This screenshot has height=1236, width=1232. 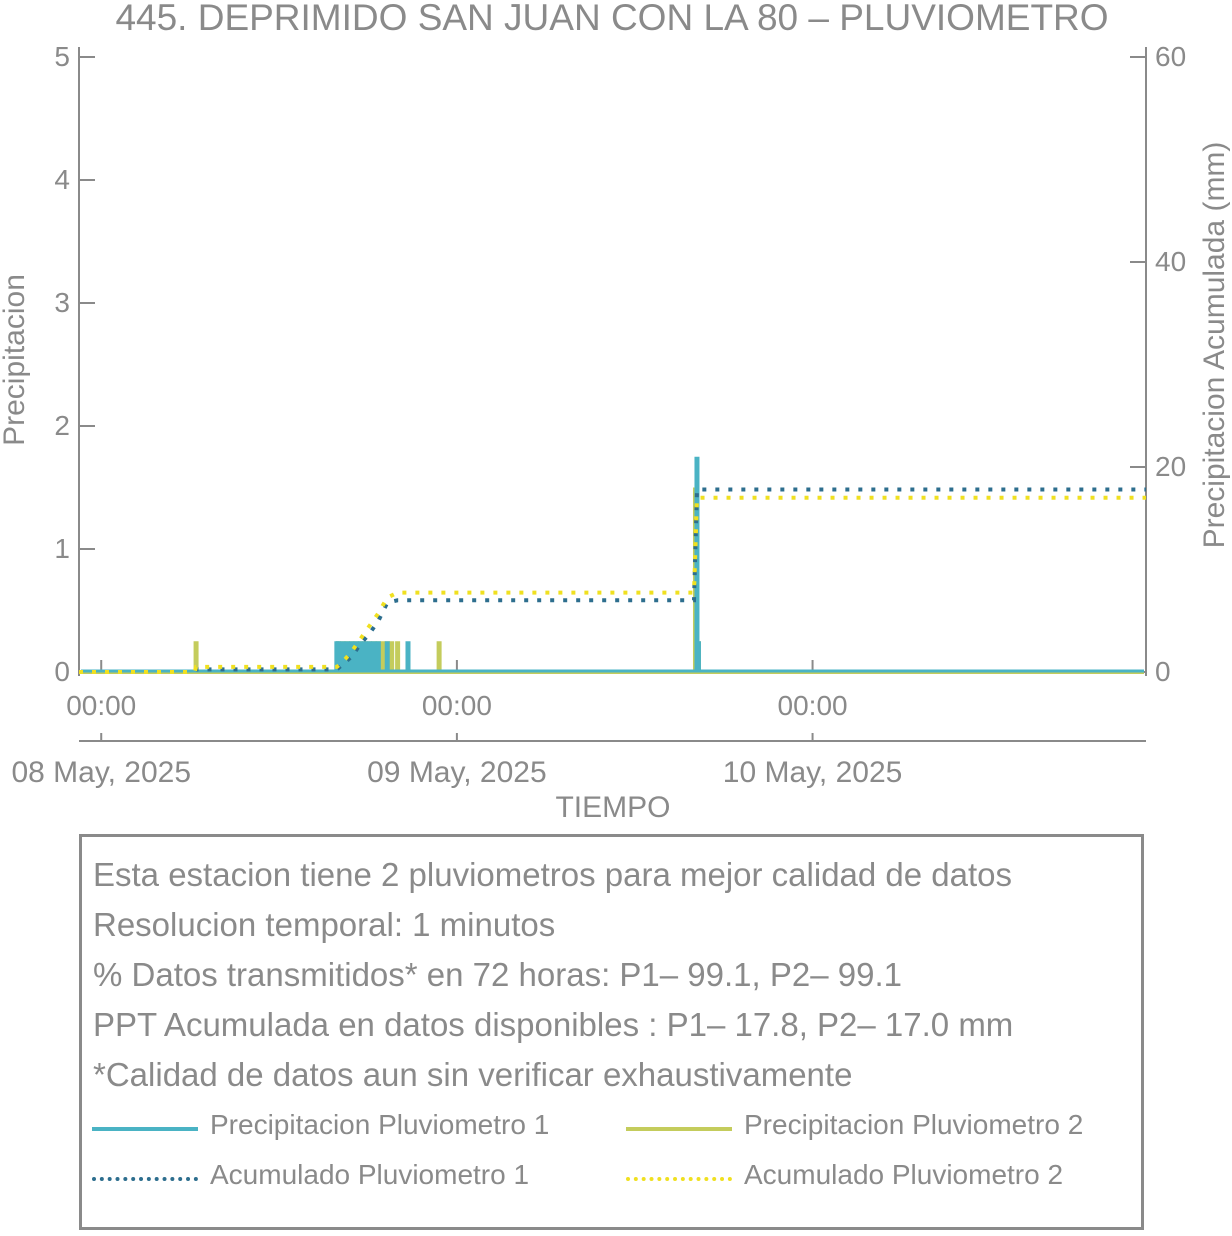 What do you see at coordinates (145, 1129) in the screenshot?
I see `legend-swatch-precip-p1` at bounding box center [145, 1129].